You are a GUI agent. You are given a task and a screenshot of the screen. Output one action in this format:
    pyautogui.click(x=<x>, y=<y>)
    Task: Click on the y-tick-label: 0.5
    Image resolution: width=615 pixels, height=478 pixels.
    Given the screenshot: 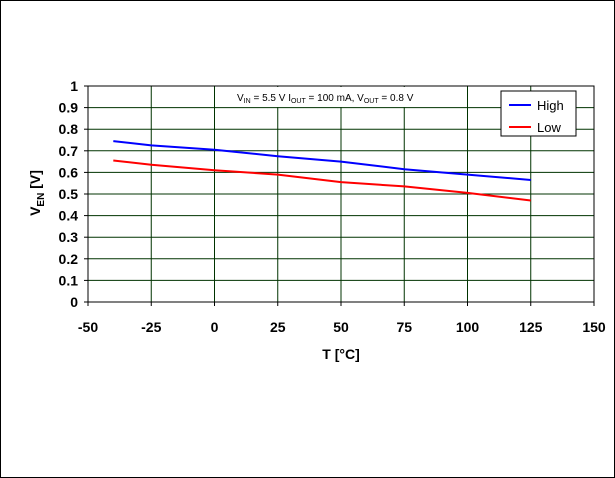 What is the action you would take?
    pyautogui.click(x=69, y=194)
    